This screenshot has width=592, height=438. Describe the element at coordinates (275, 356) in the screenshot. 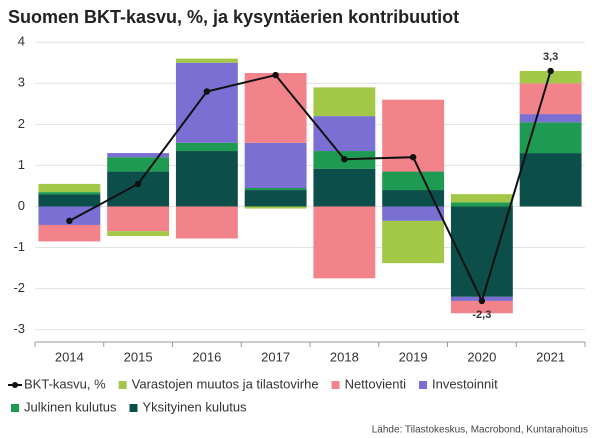

I see `x-tick-label: 2017` at that location.